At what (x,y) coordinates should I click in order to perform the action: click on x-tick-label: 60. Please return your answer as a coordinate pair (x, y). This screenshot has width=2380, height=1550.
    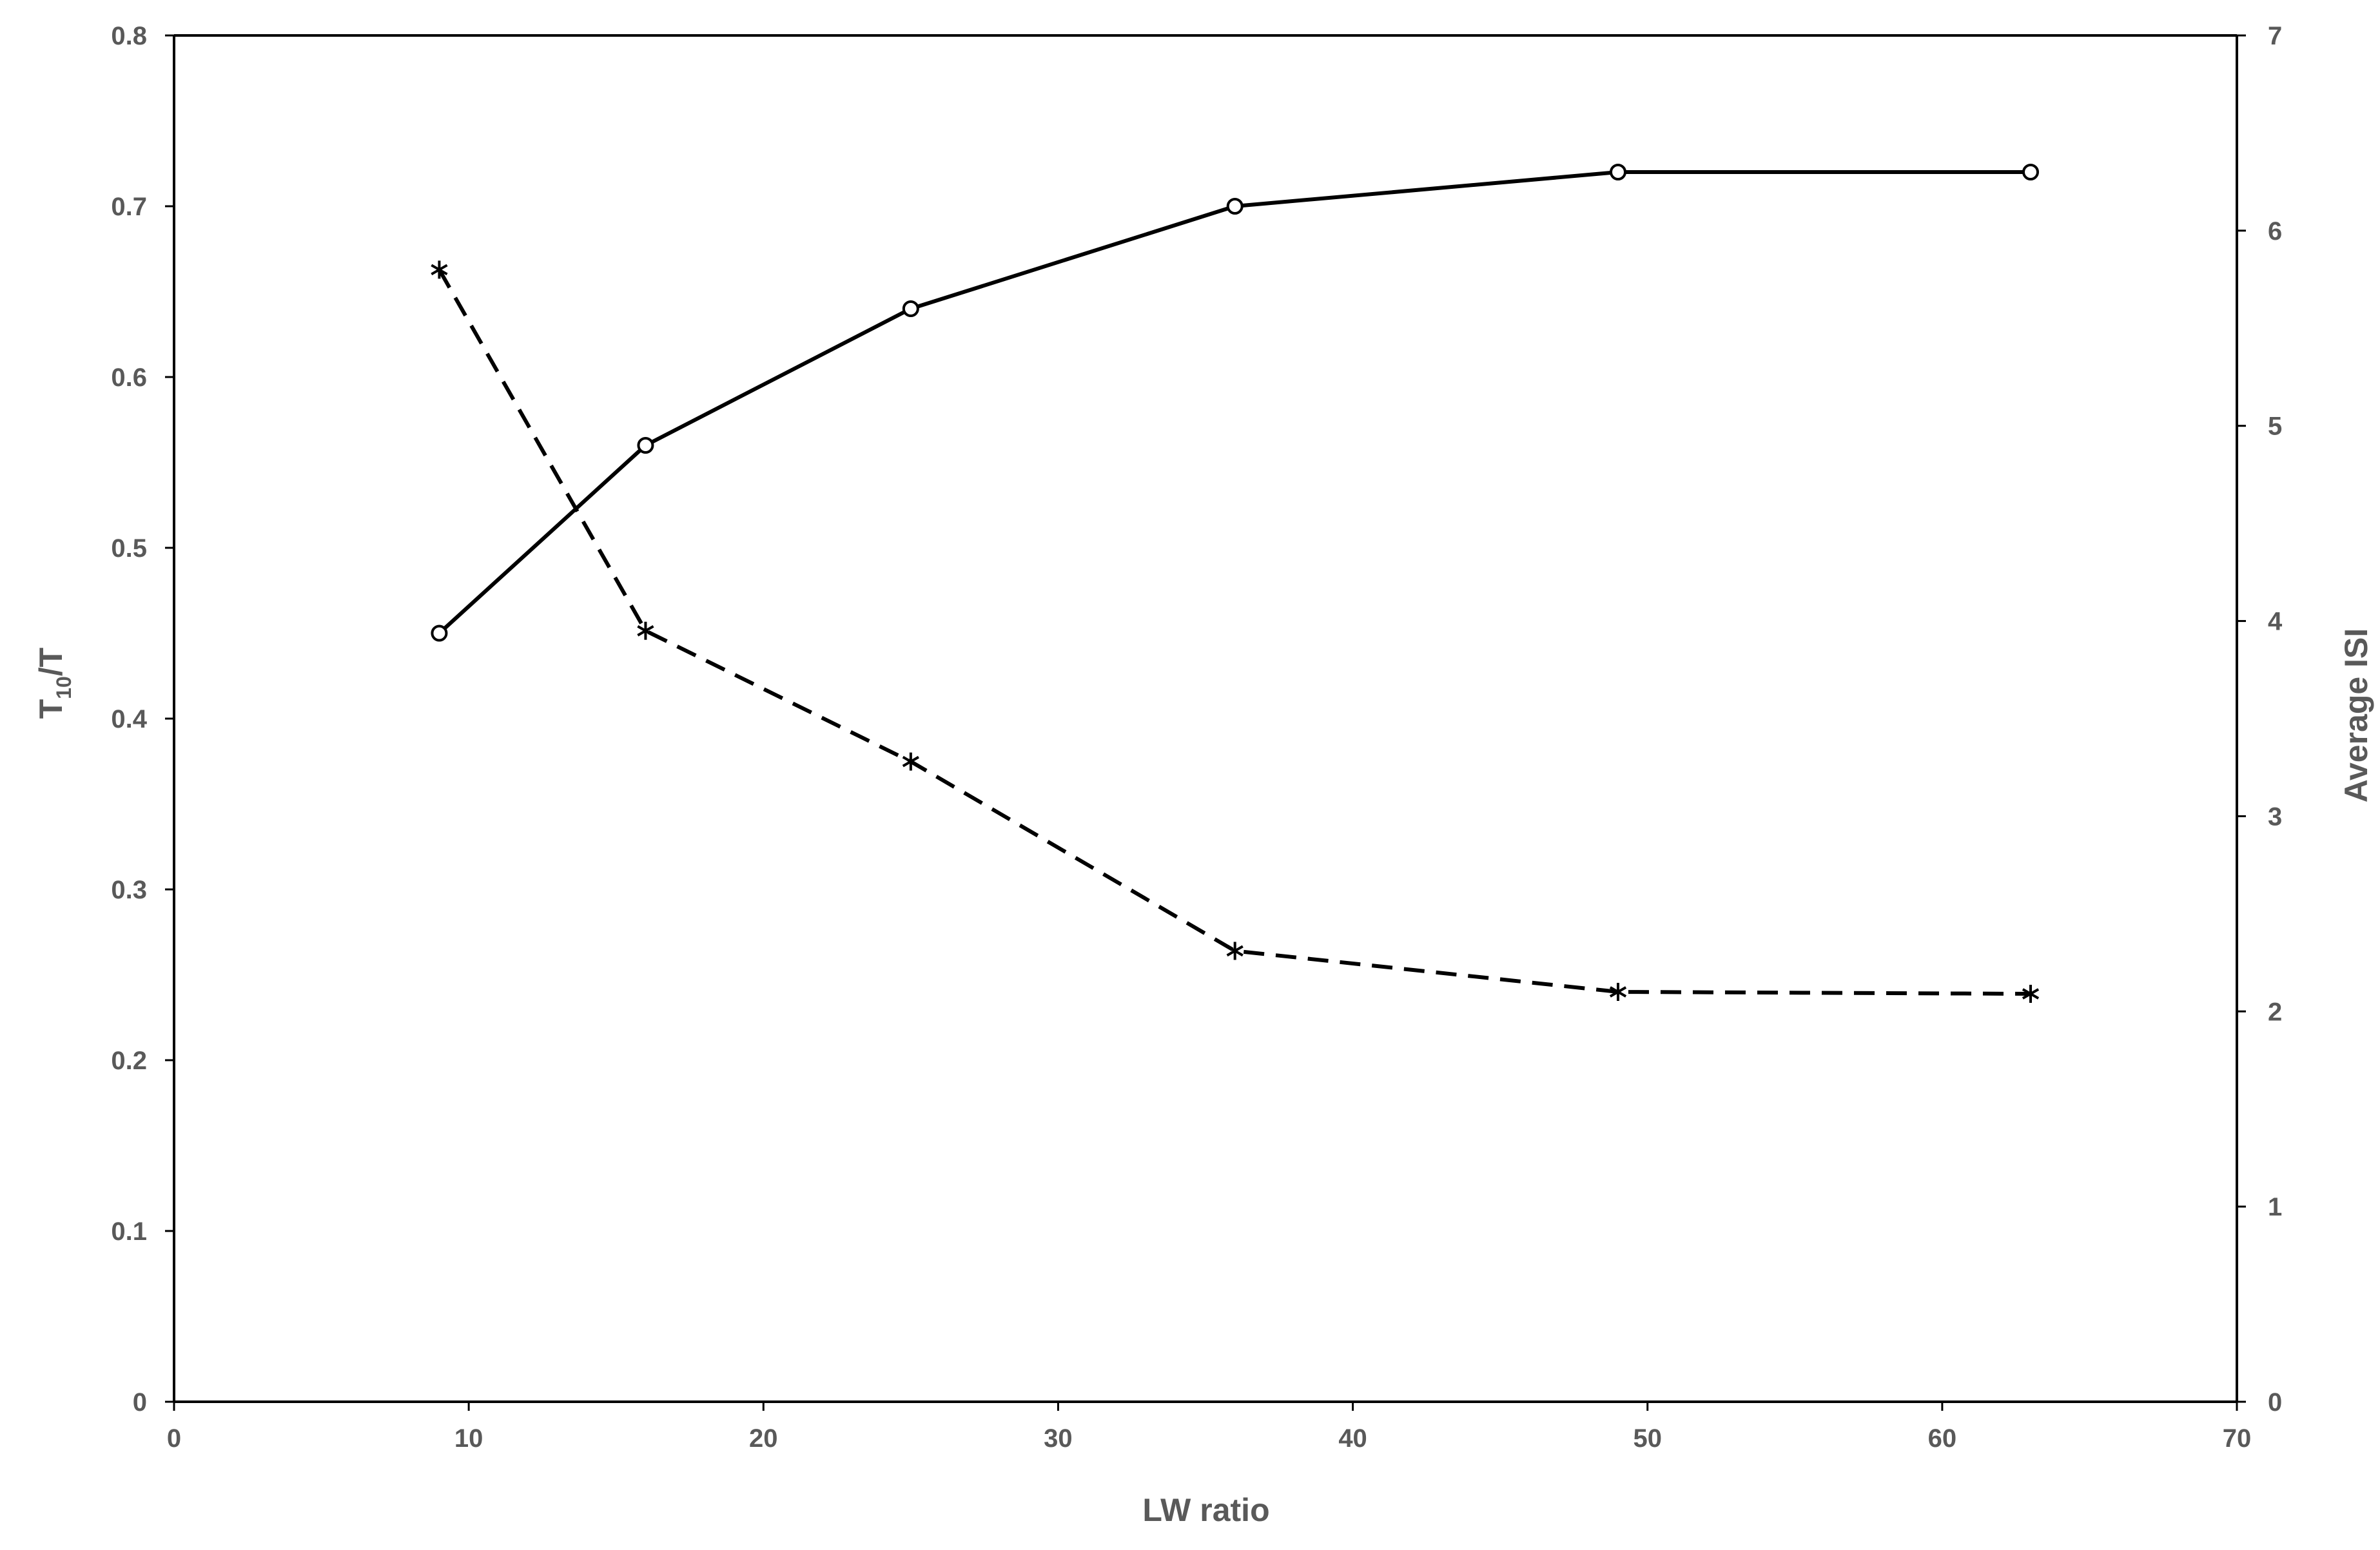
    Looking at the image, I should click on (1943, 1438).